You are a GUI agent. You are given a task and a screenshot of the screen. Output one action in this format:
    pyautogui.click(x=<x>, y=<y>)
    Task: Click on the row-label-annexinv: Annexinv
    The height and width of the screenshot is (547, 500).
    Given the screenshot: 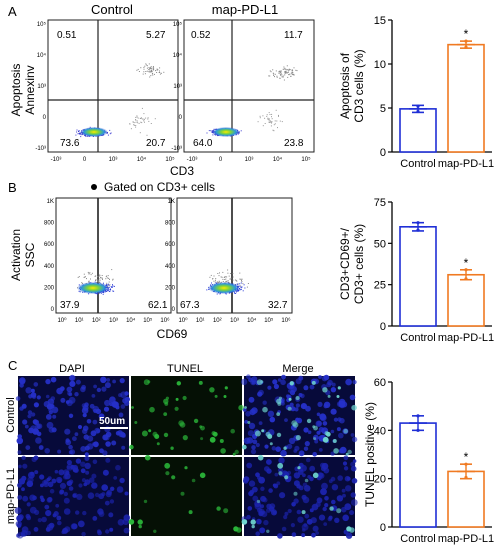 What is the action you would take?
    pyautogui.click(x=30, y=89)
    